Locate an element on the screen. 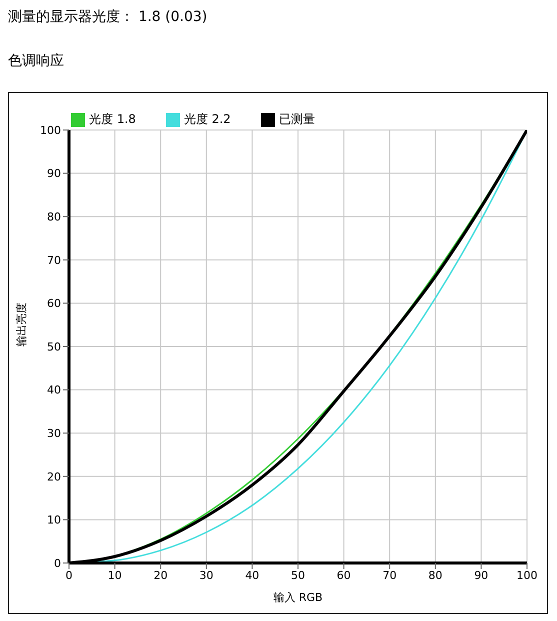  x-tick-label: 40 is located at coordinates (252, 575).